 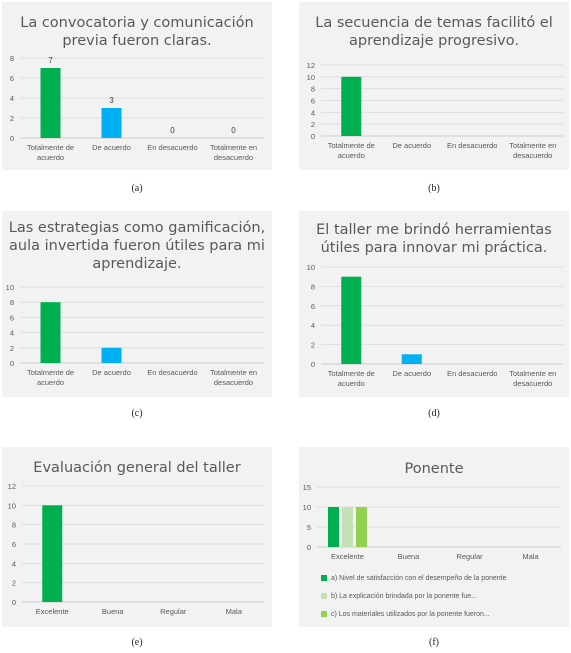 I want to click on data-label: 7, so click(x=50, y=60).